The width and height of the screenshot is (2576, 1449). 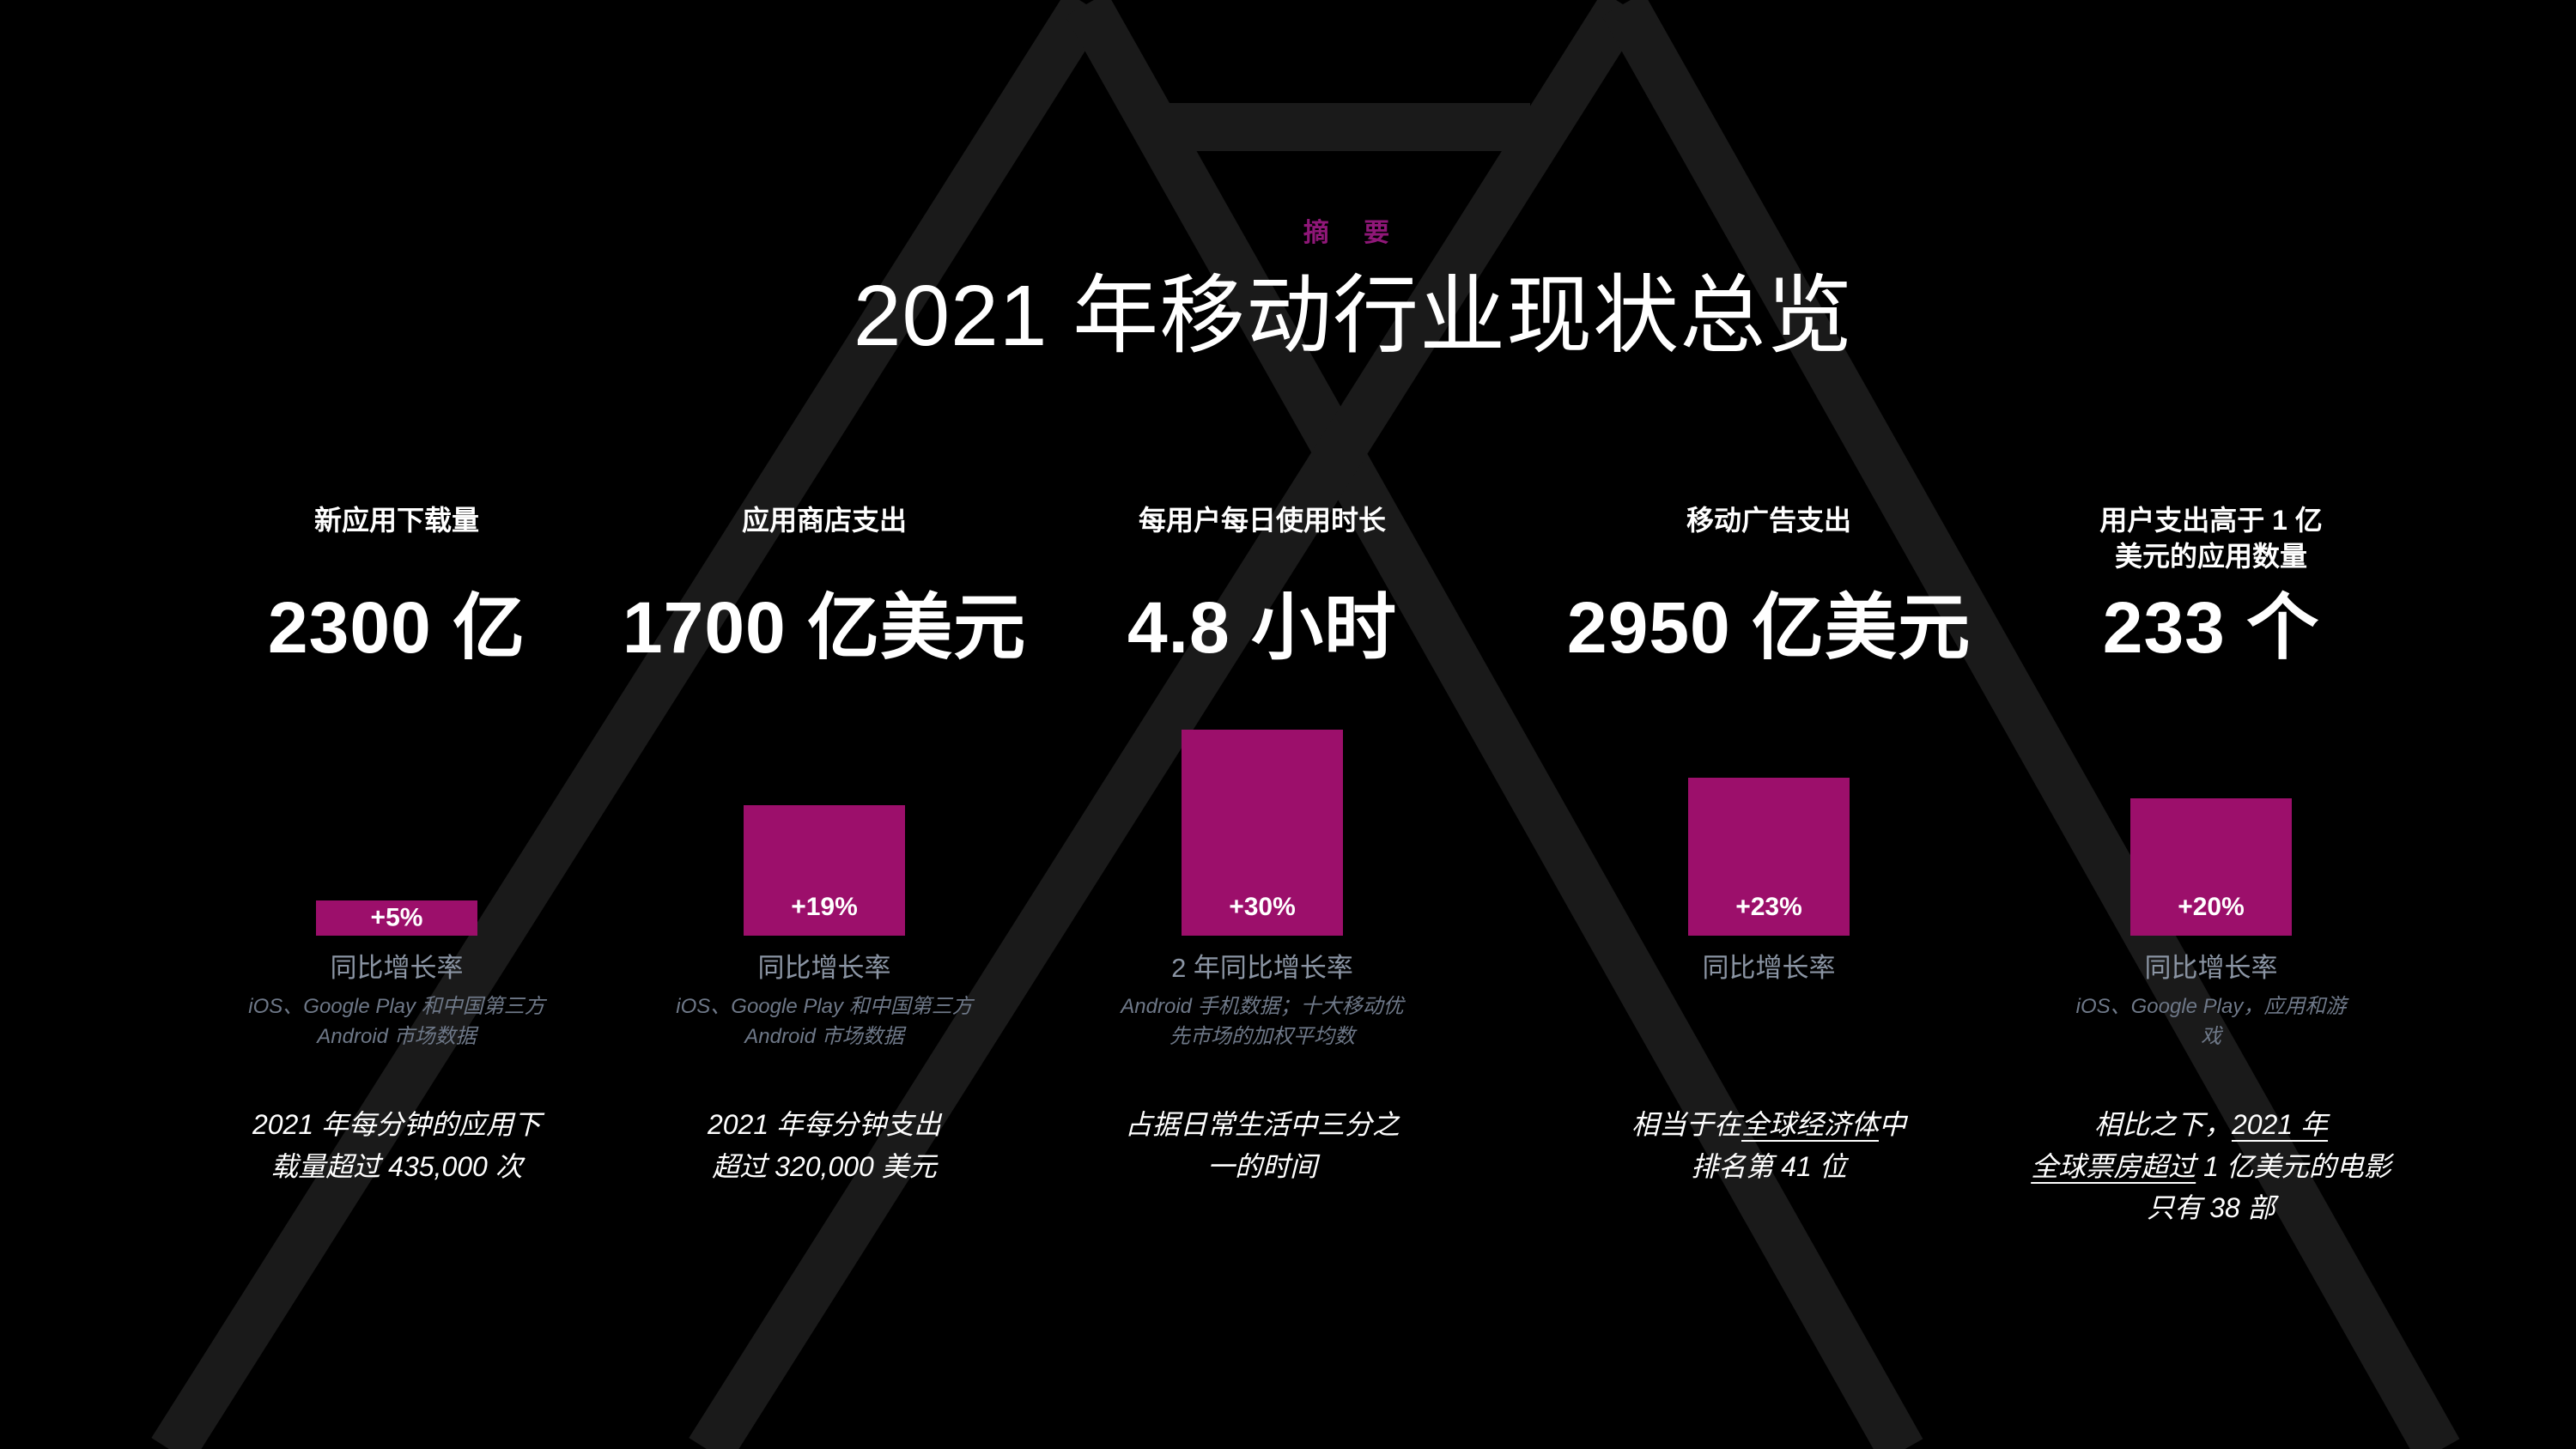 What do you see at coordinates (397, 1124) in the screenshot?
I see `insight-note-line: 2021 年每分钟的应用下` at bounding box center [397, 1124].